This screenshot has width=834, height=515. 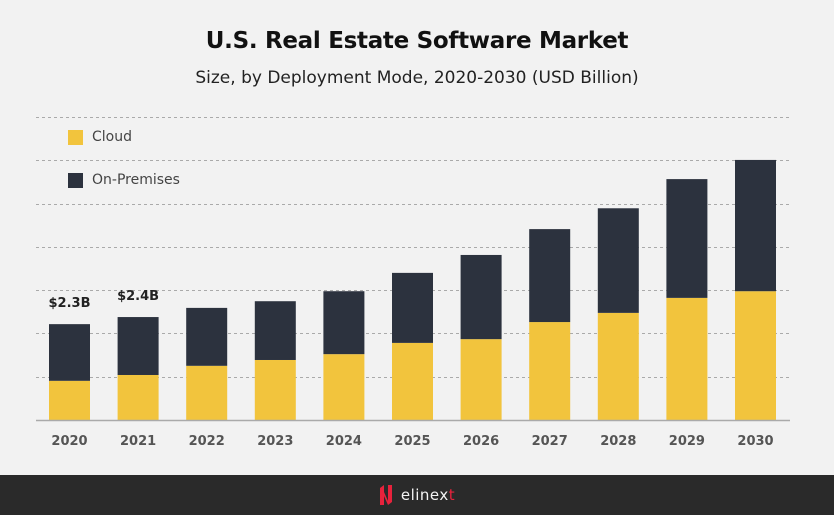 What do you see at coordinates (207, 336) in the screenshot?
I see `bar-on-premises-2022` at bounding box center [207, 336].